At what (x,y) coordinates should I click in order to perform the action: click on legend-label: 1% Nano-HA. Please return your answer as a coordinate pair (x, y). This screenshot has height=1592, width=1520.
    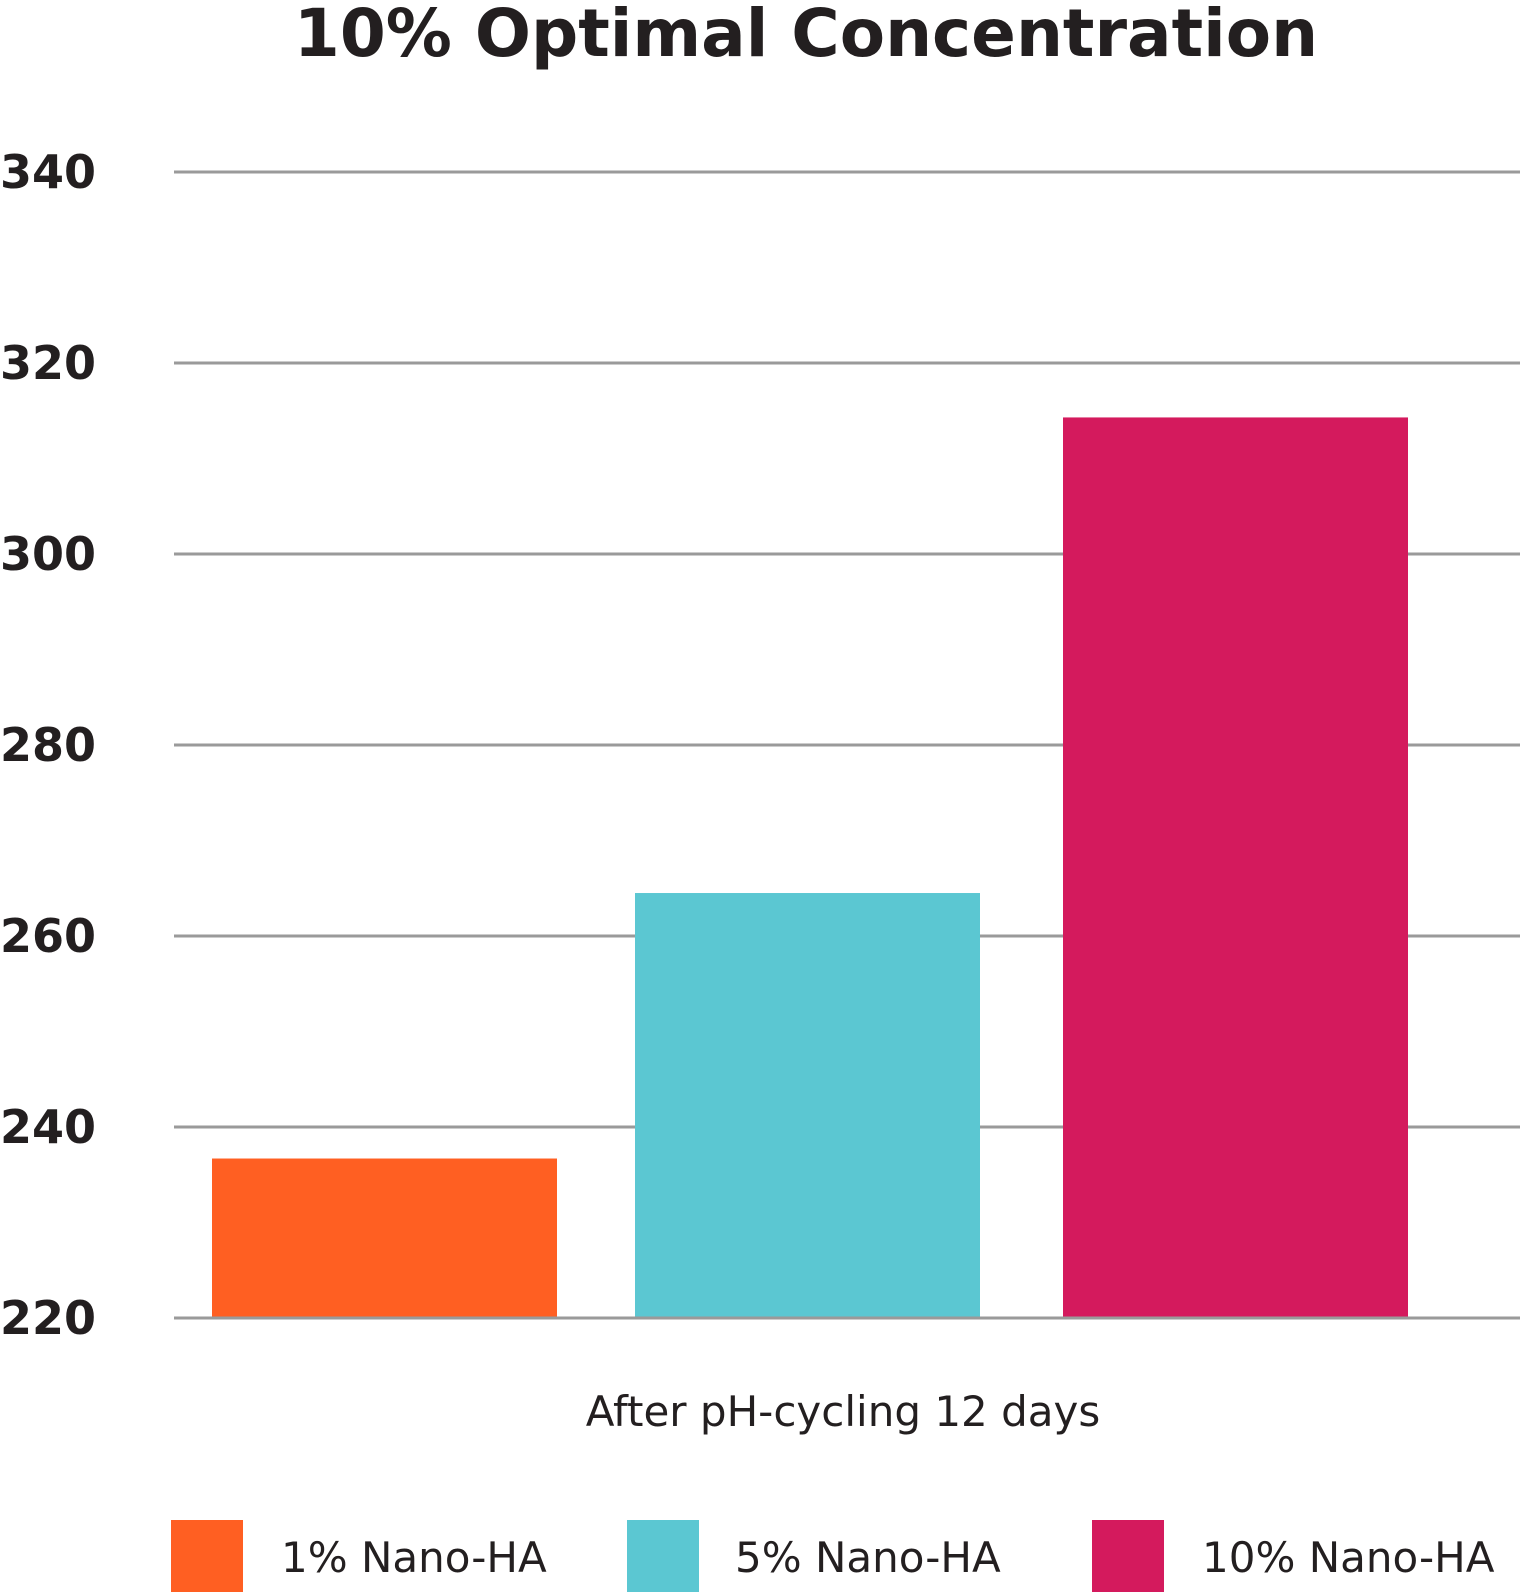
    Looking at the image, I should click on (414, 1557).